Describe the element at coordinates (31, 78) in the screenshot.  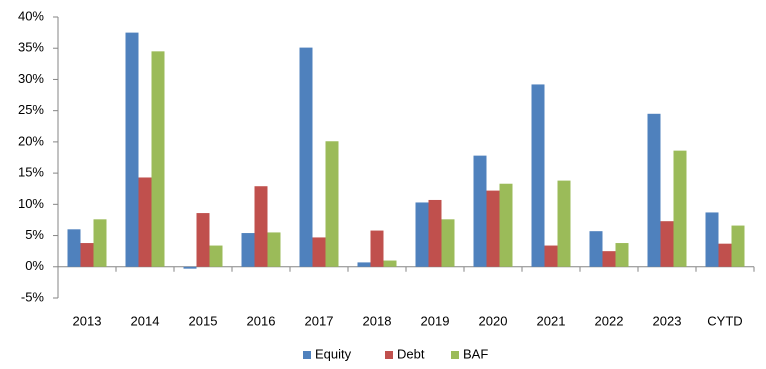
I see `y-tick-label: 30%` at that location.